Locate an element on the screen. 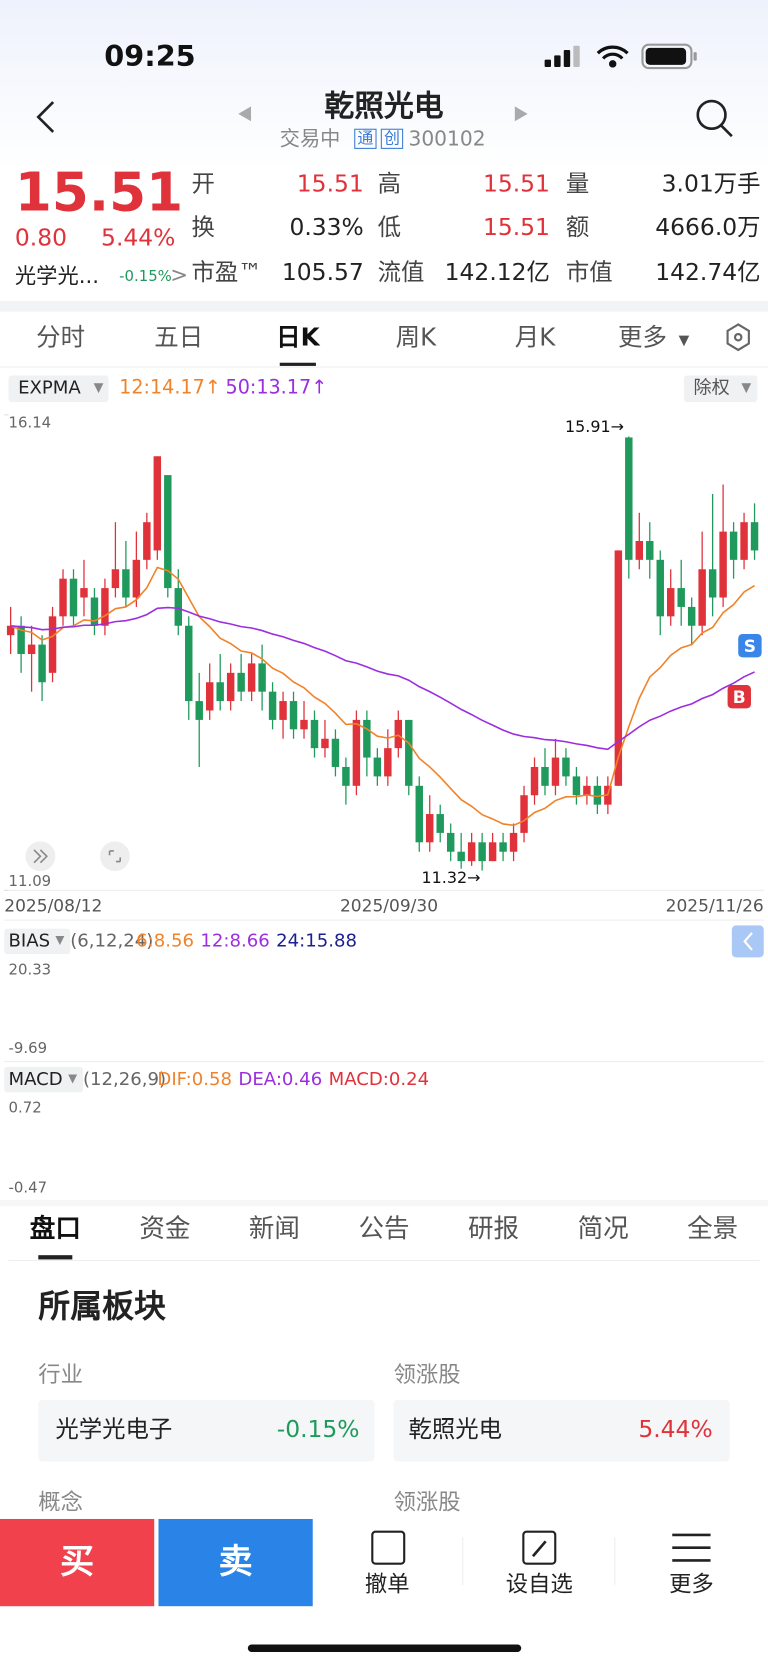  back-icon is located at coordinates (45, 117).